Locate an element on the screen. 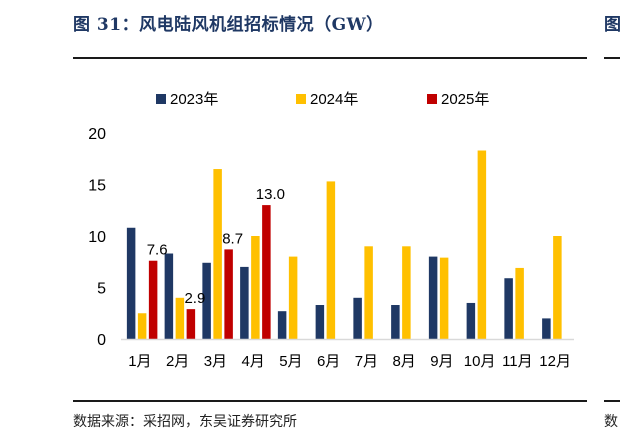 This screenshot has height=443, width=620. x-tick-label: 10月 is located at coordinates (480, 361).